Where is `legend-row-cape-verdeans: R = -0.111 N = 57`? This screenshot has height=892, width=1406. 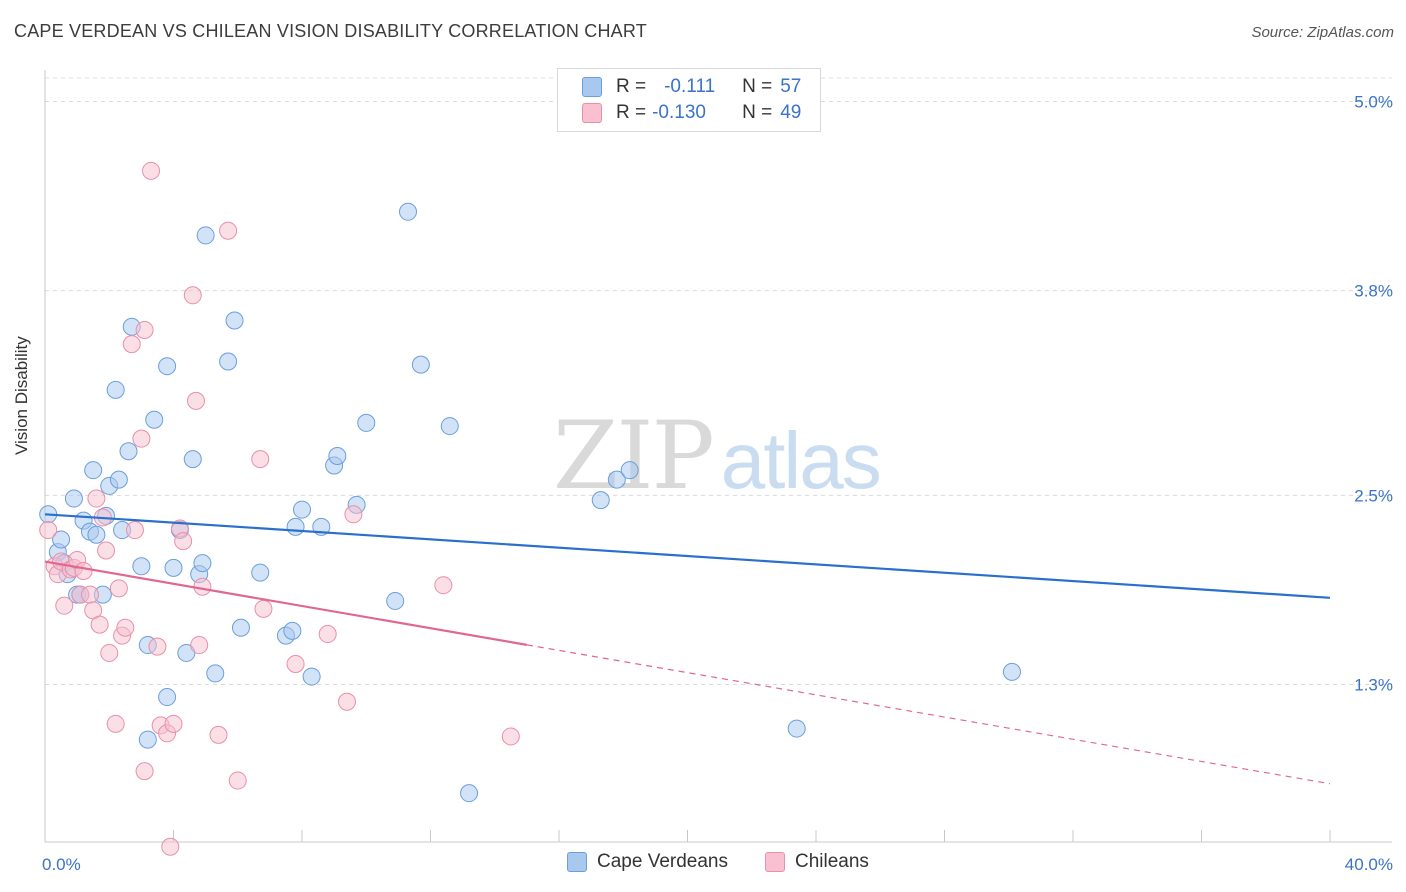 legend-row-cape-verdeans: R = -0.111 N = 57 is located at coordinates (691, 87).